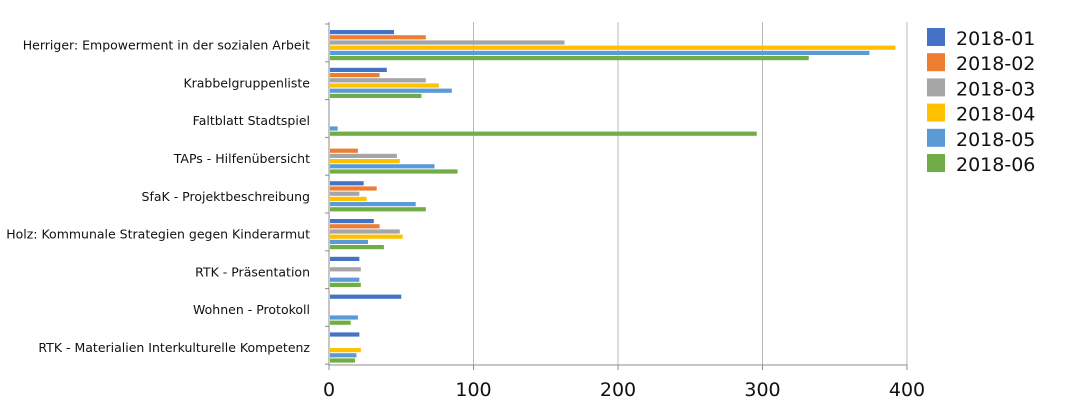 The width and height of the screenshot is (1066, 402). I want to click on x-tick-label: 300, so click(762, 390).